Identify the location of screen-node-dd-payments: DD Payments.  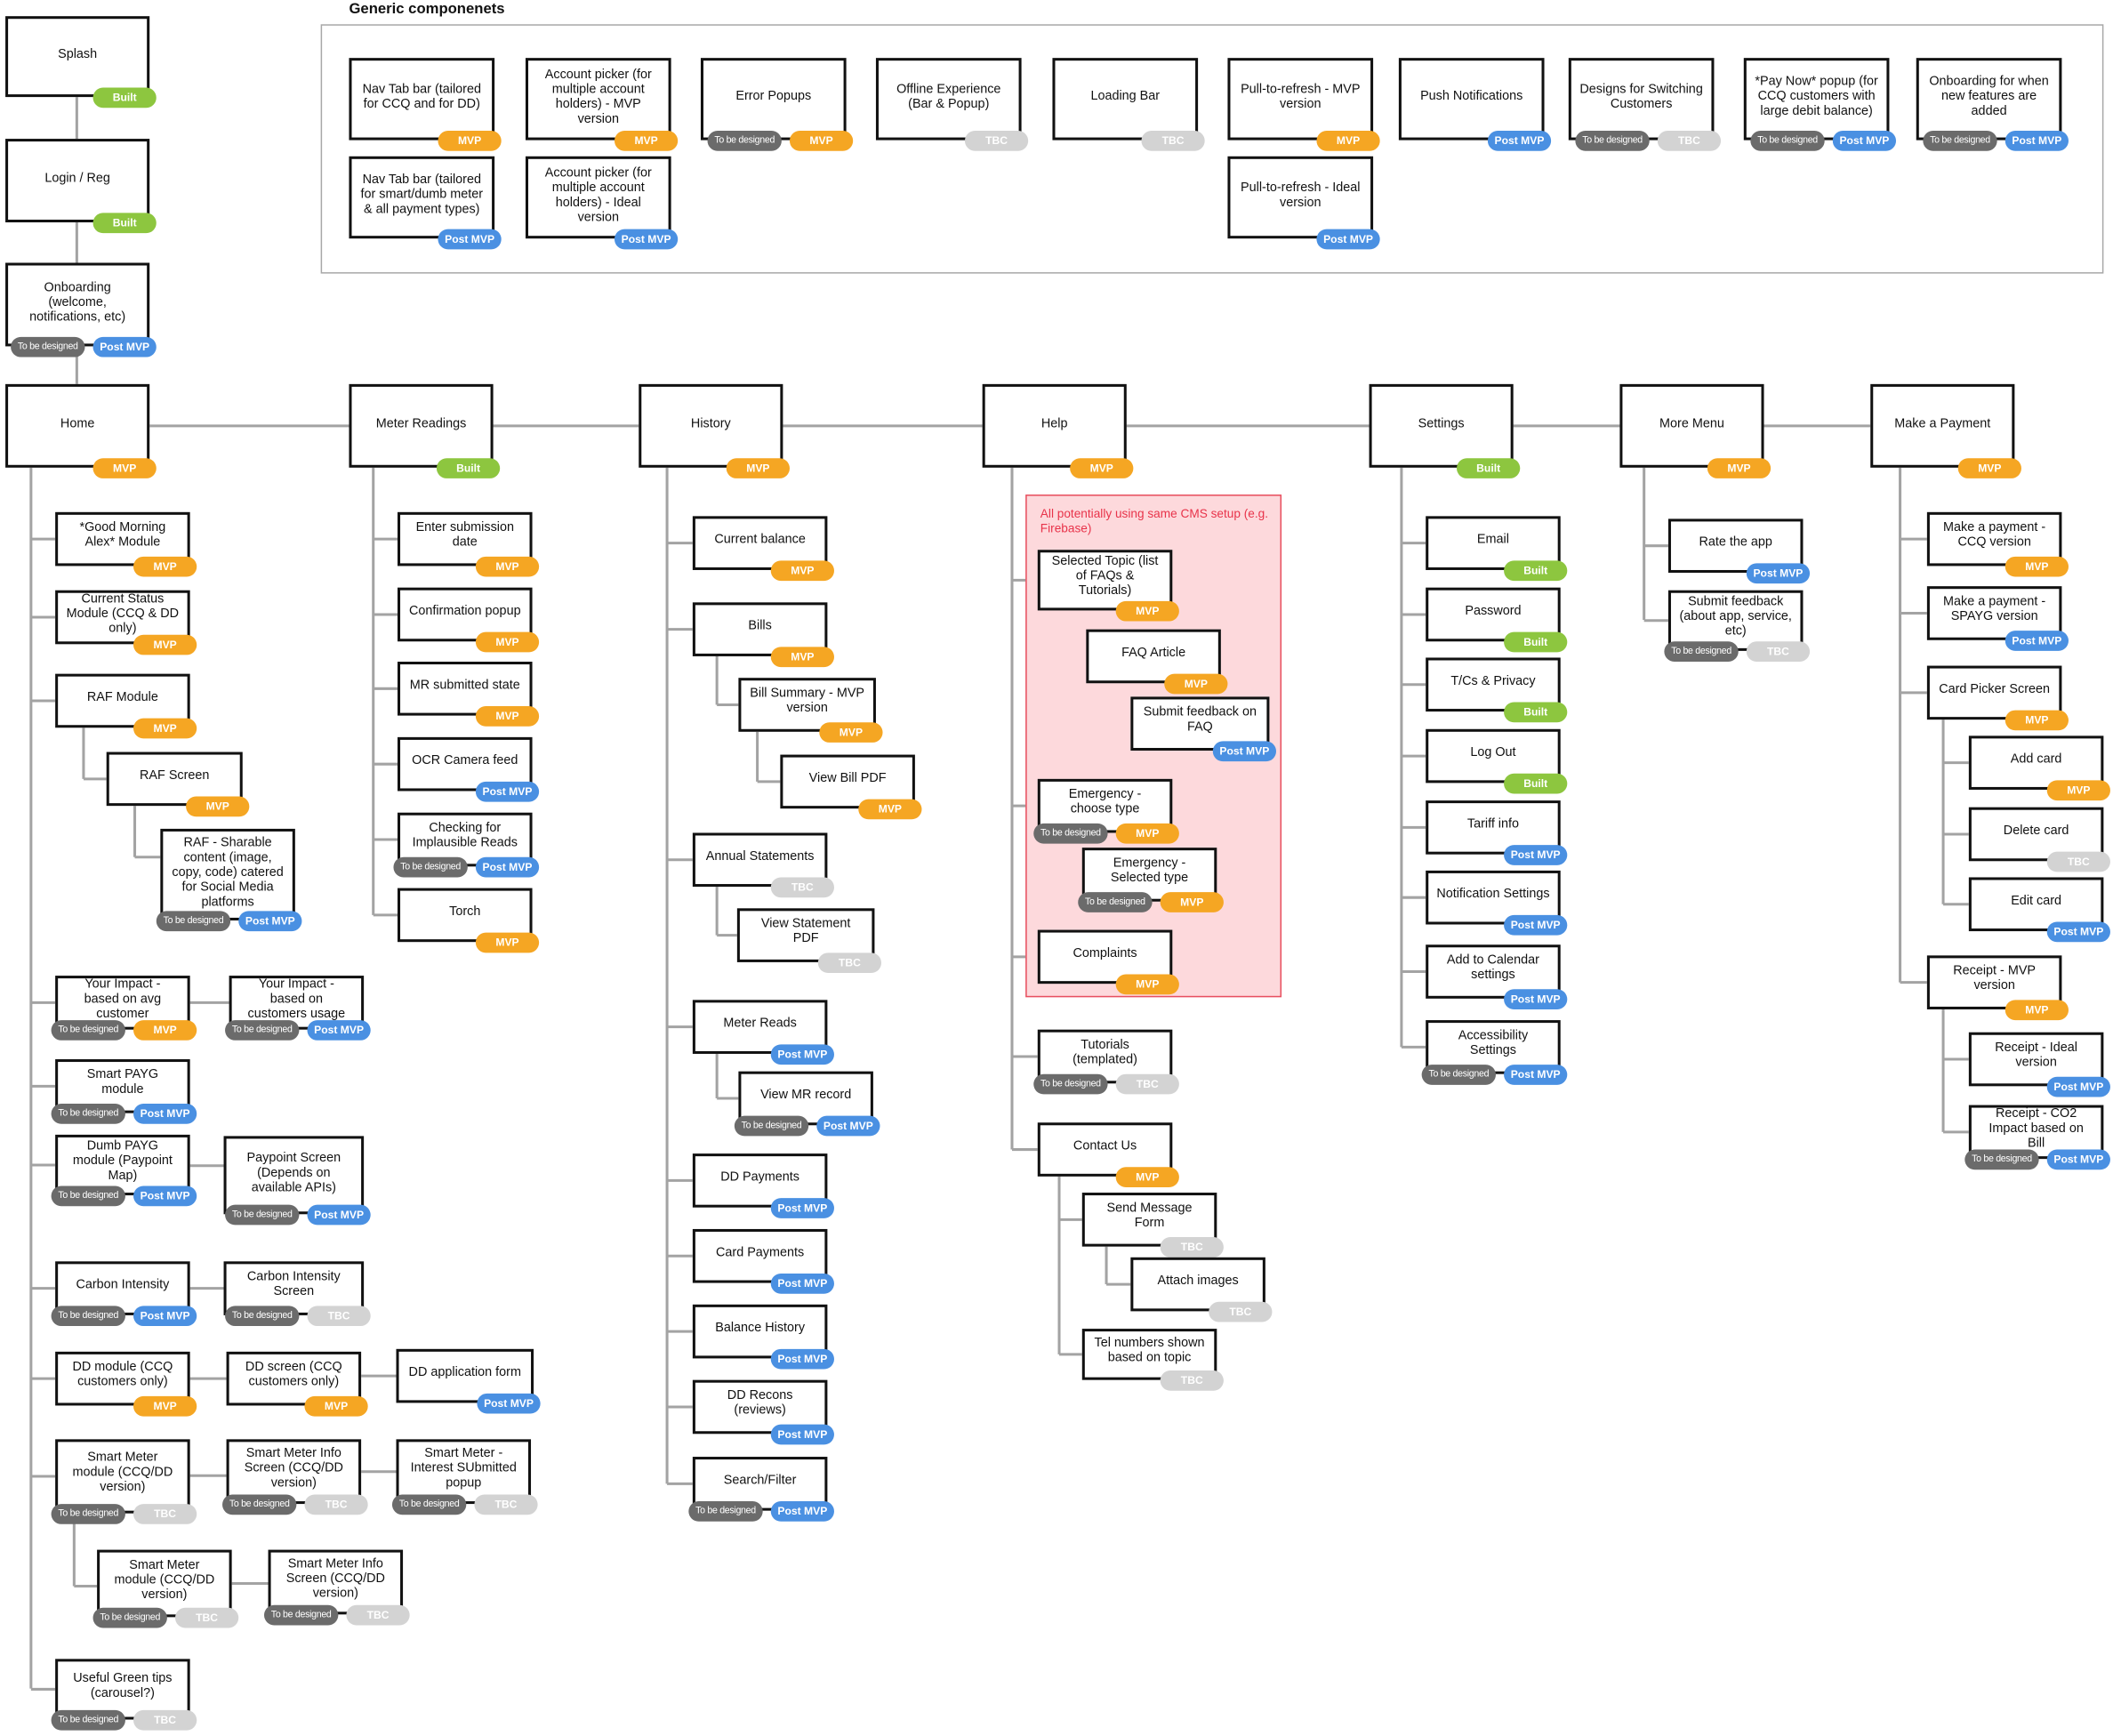
(760, 1181).